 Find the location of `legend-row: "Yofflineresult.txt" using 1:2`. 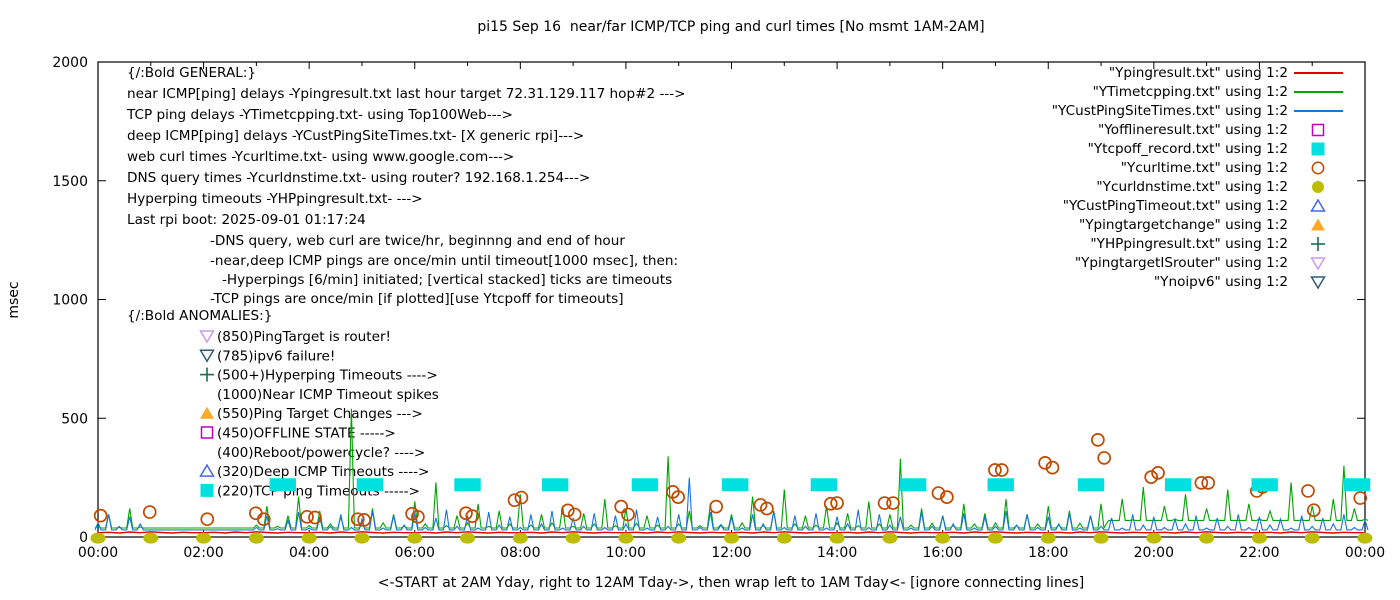

legend-row: "Yofflineresult.txt" using 1:2 is located at coordinates (1211, 130).